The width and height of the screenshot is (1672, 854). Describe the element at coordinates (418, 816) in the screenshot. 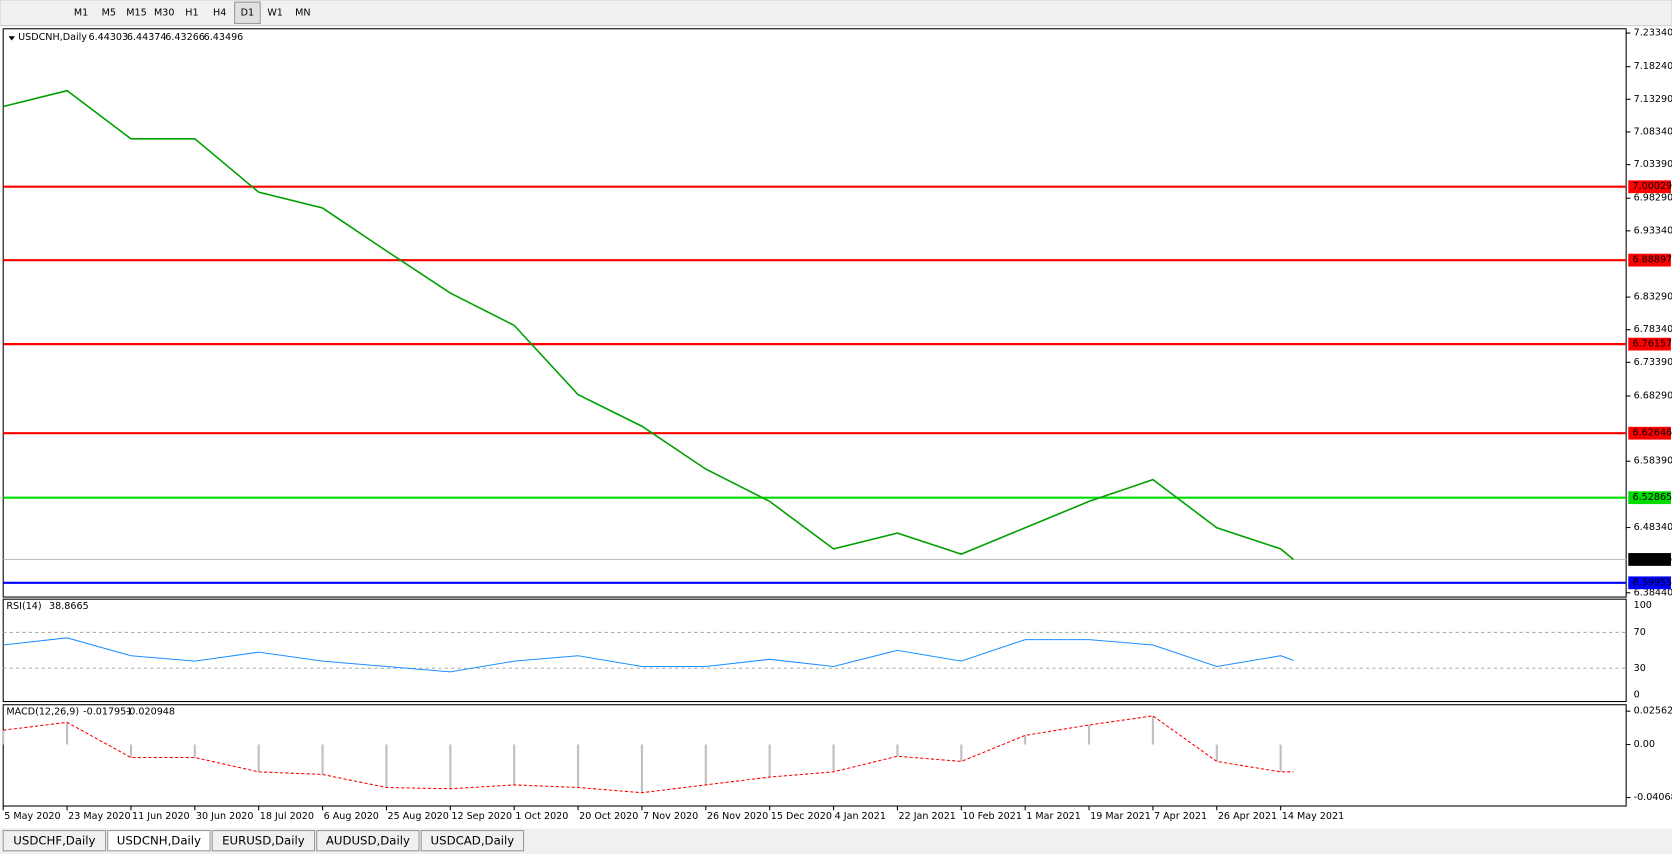

I see `x-tick-label: 25 Aug 2020` at that location.